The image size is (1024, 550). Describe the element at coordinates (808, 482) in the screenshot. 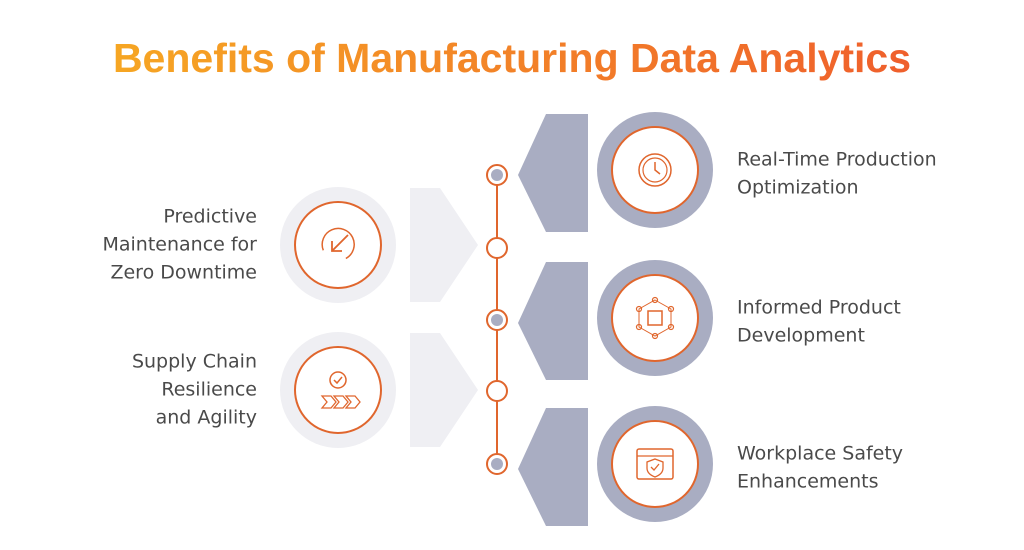

I see `item-label: Enhancements` at that location.